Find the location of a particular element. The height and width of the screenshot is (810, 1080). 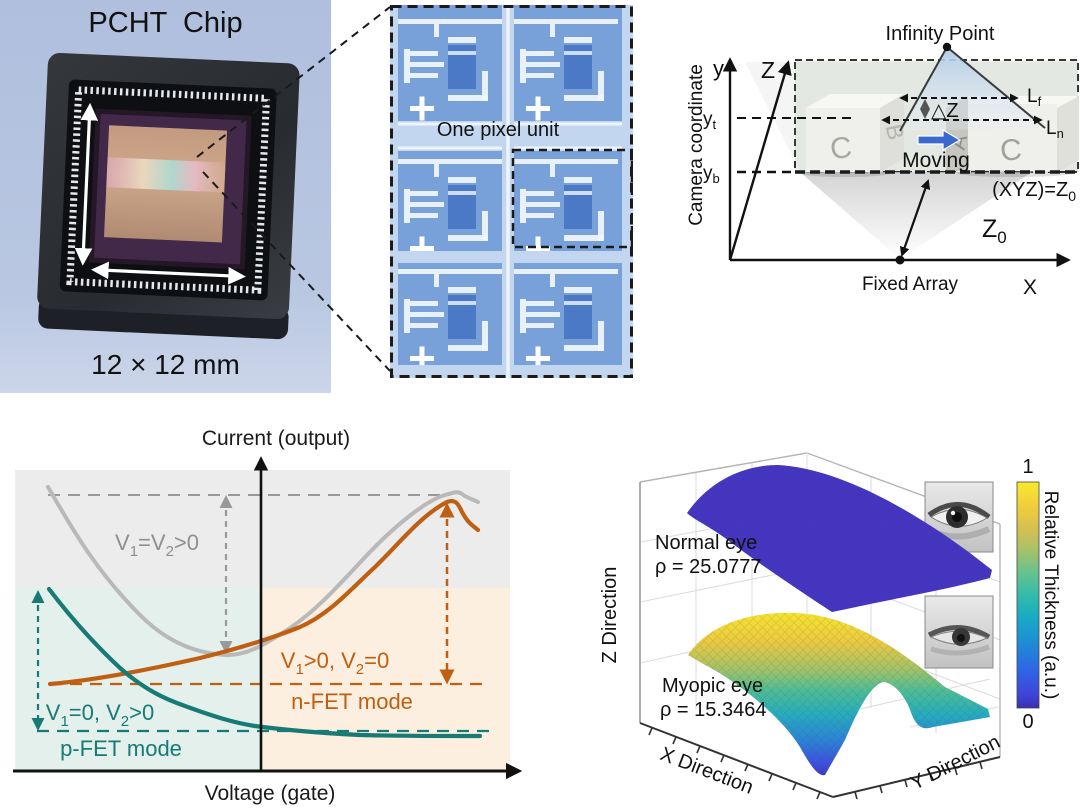

ambipolar-region-bg is located at coordinates (262, 529).